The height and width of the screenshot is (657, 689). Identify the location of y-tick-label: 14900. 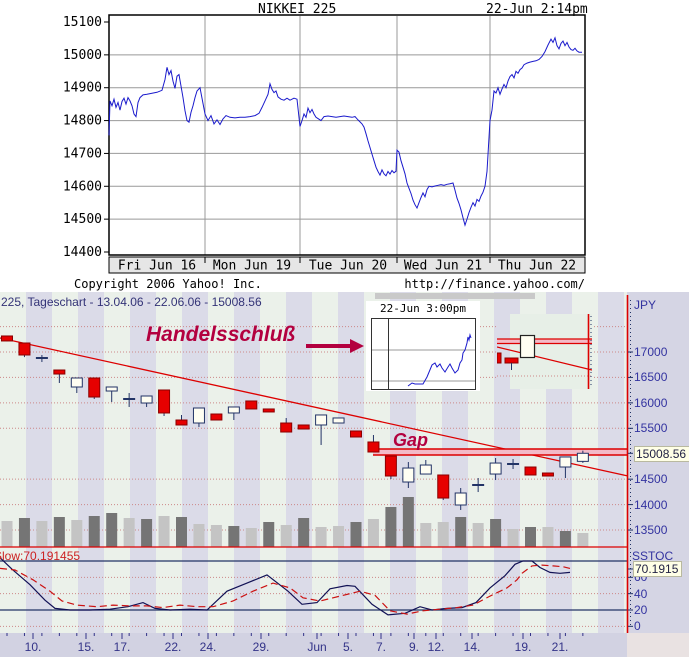
(82, 88).